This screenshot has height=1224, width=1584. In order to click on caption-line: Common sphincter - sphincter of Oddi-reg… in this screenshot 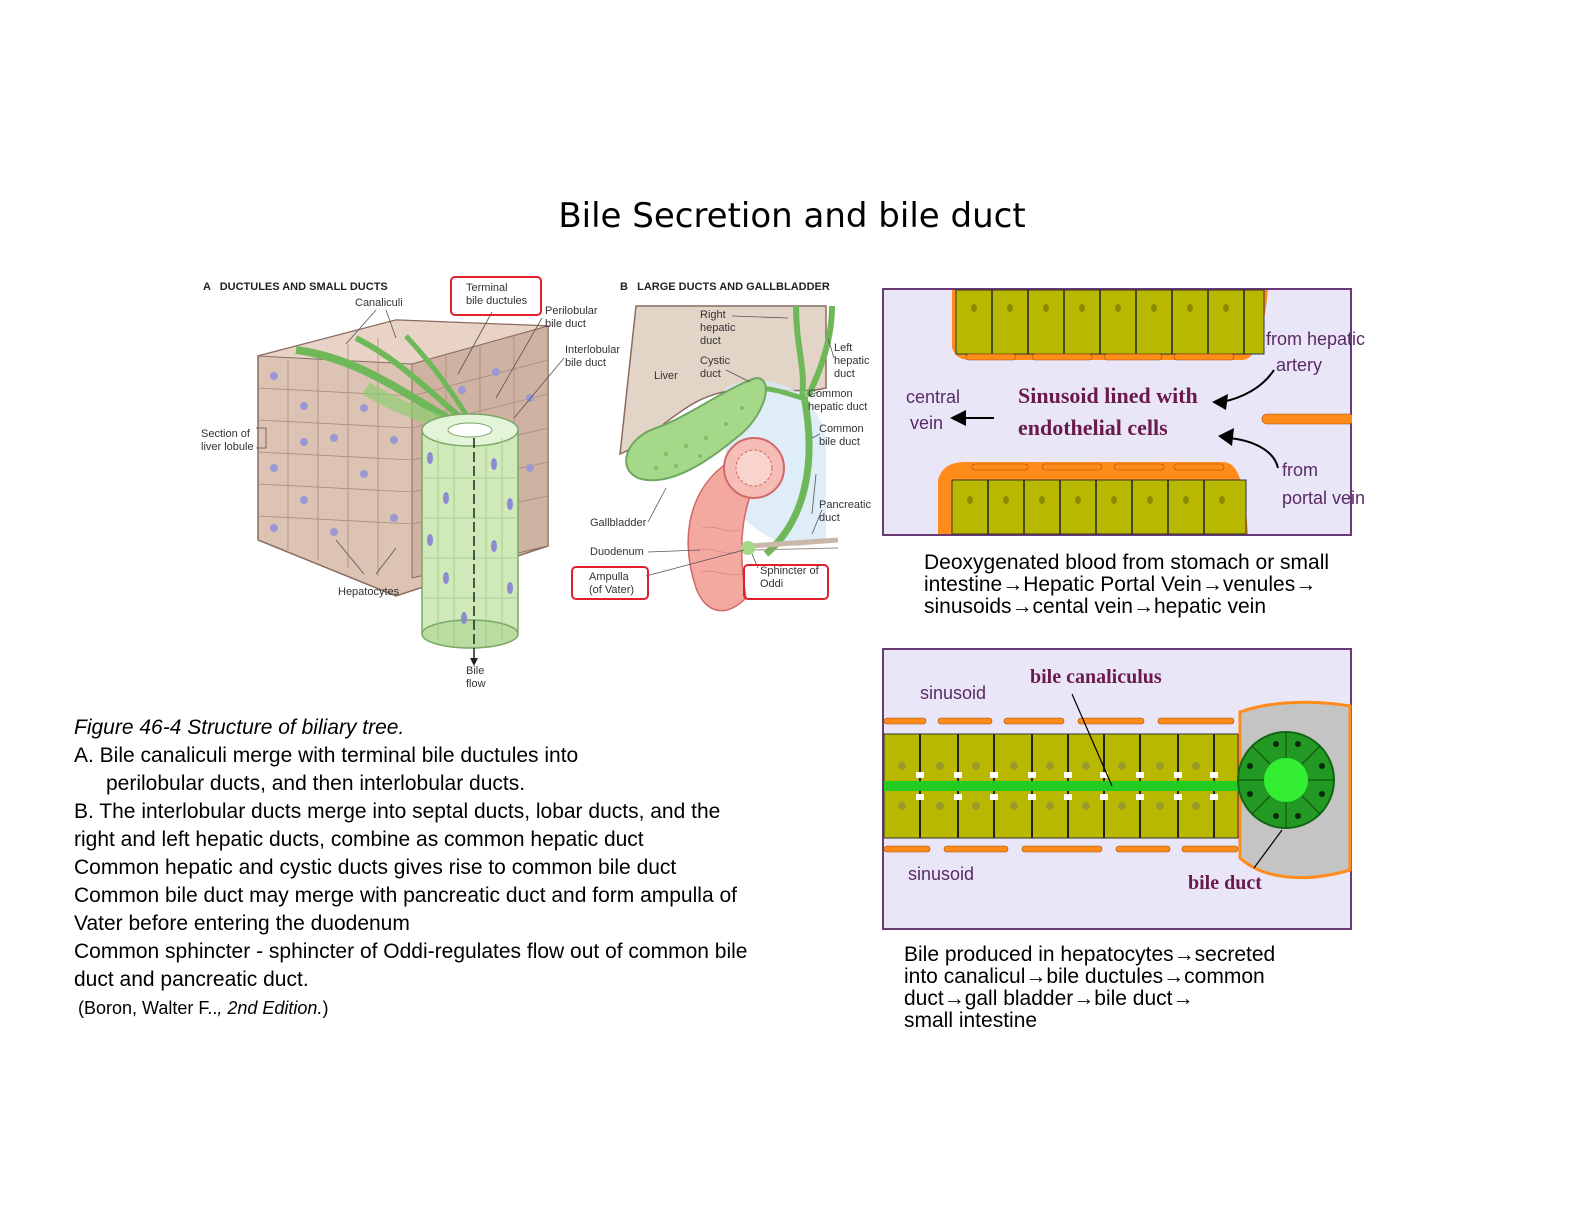, I will do `click(411, 951)`.